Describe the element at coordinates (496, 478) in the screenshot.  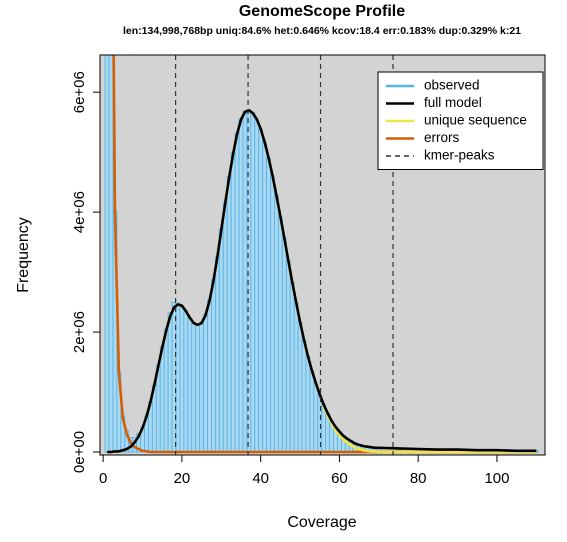
I see `x-tick-label: 100` at that location.